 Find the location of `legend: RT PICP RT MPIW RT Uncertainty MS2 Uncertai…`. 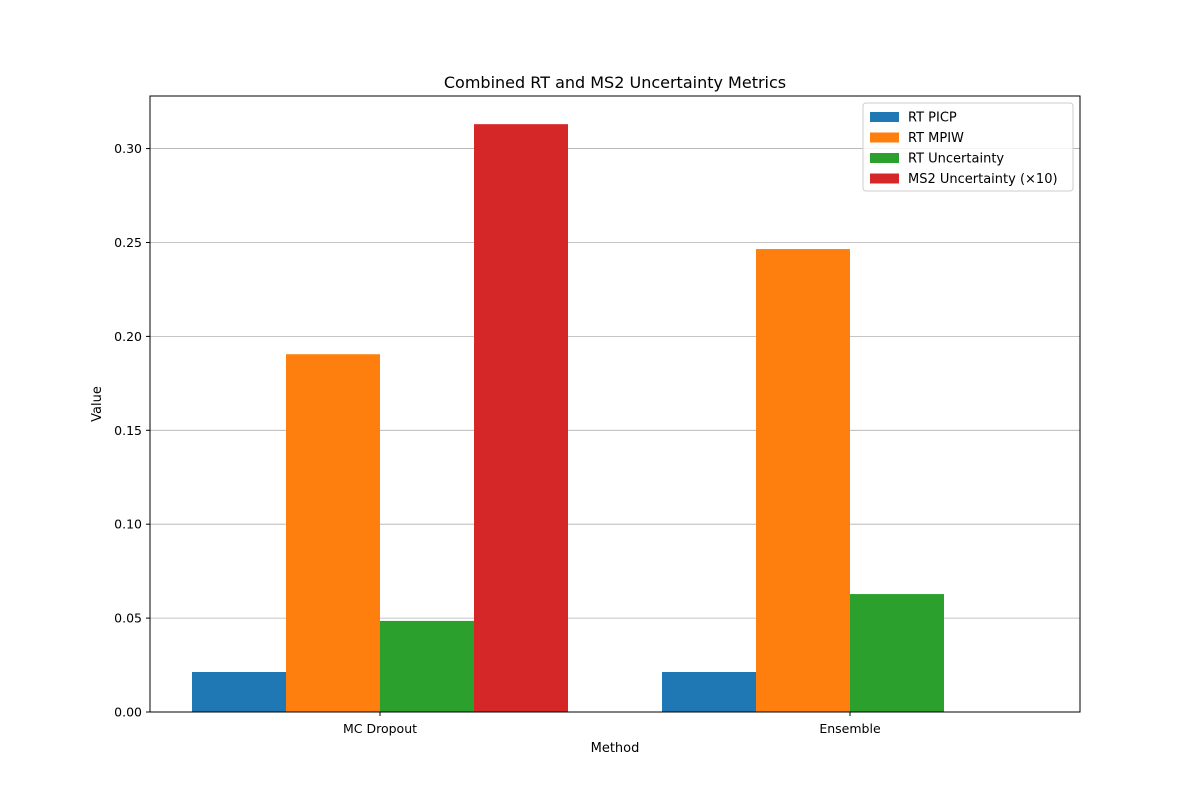

legend: RT PICP RT MPIW RT Uncertainty MS2 Uncertai… is located at coordinates (968, 147).